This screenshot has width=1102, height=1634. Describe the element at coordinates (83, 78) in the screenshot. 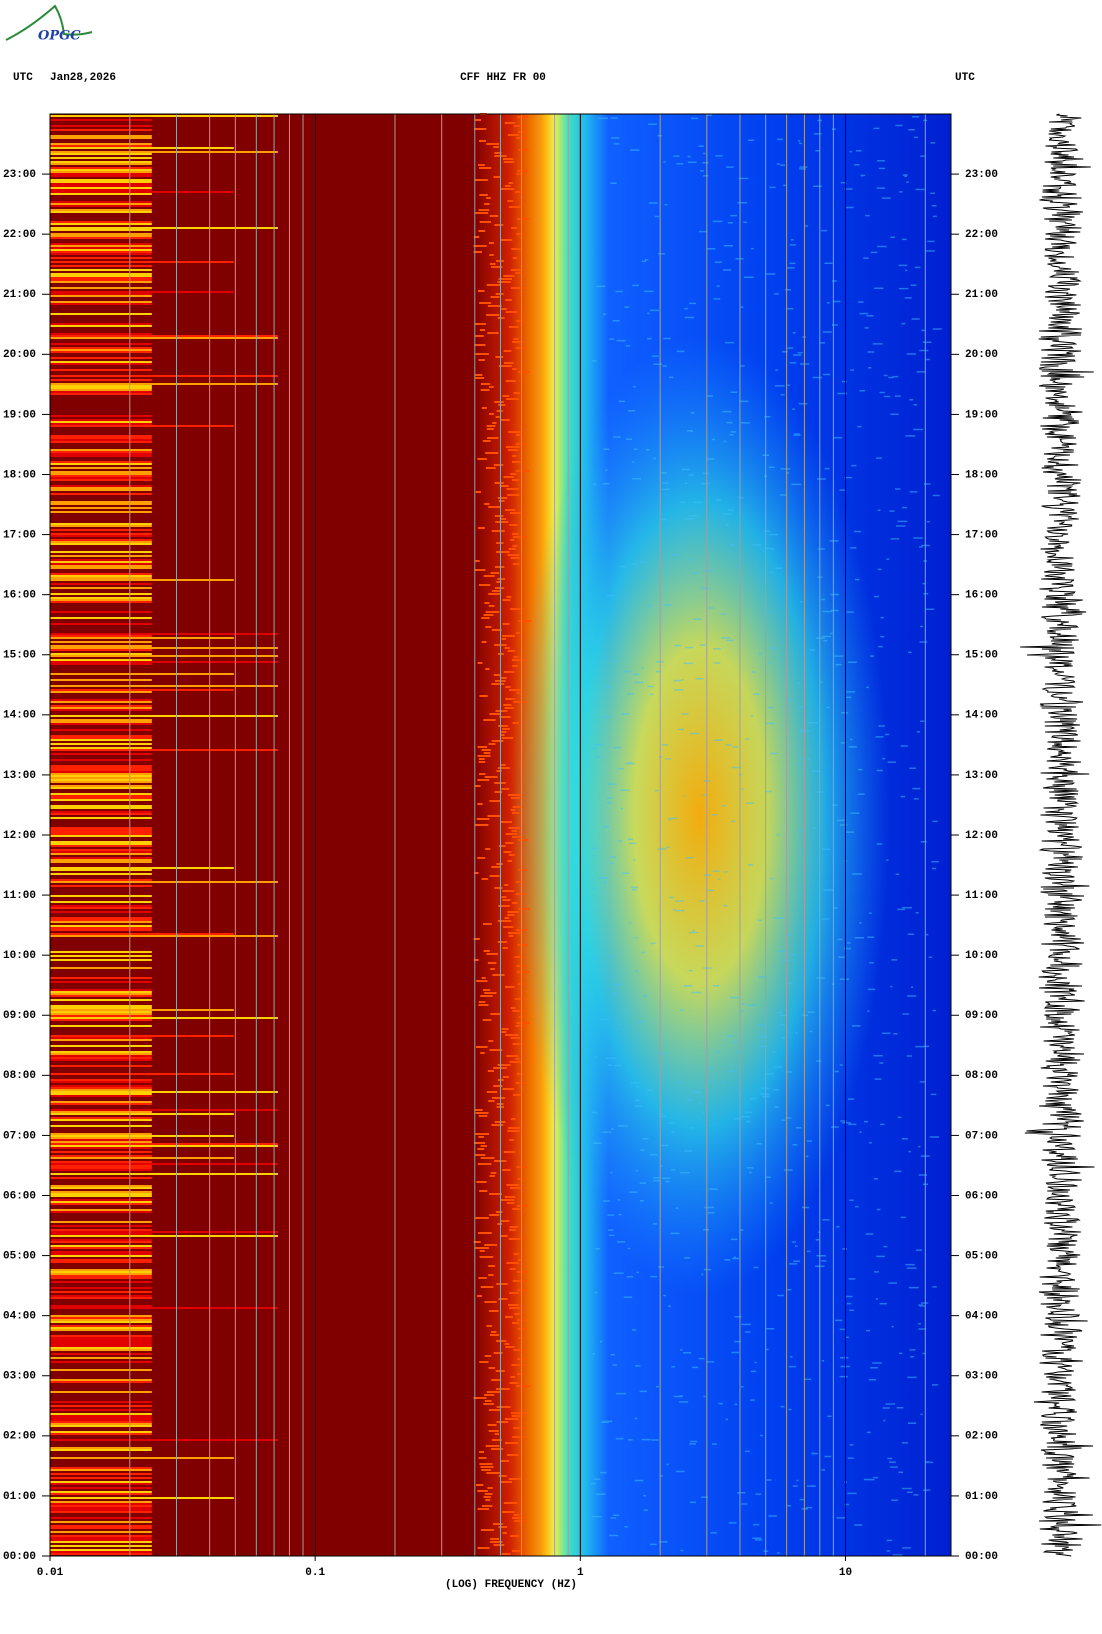

I see `date: Jan28,2026` at that location.